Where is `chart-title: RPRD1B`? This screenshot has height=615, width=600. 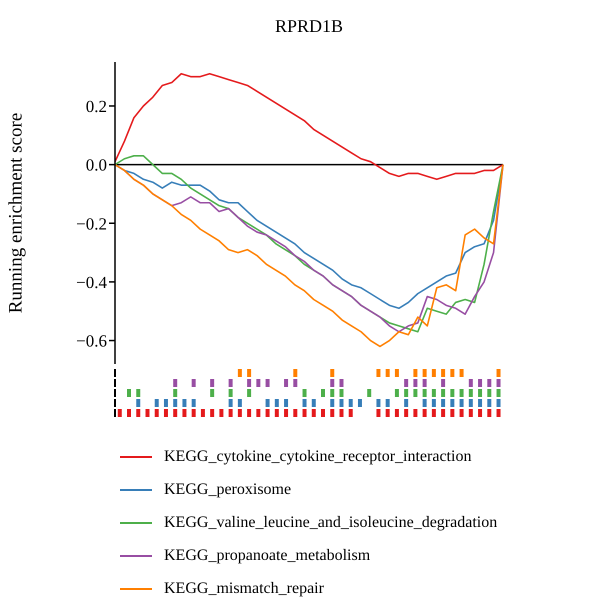
chart-title: RPRD1B is located at coordinates (309, 26).